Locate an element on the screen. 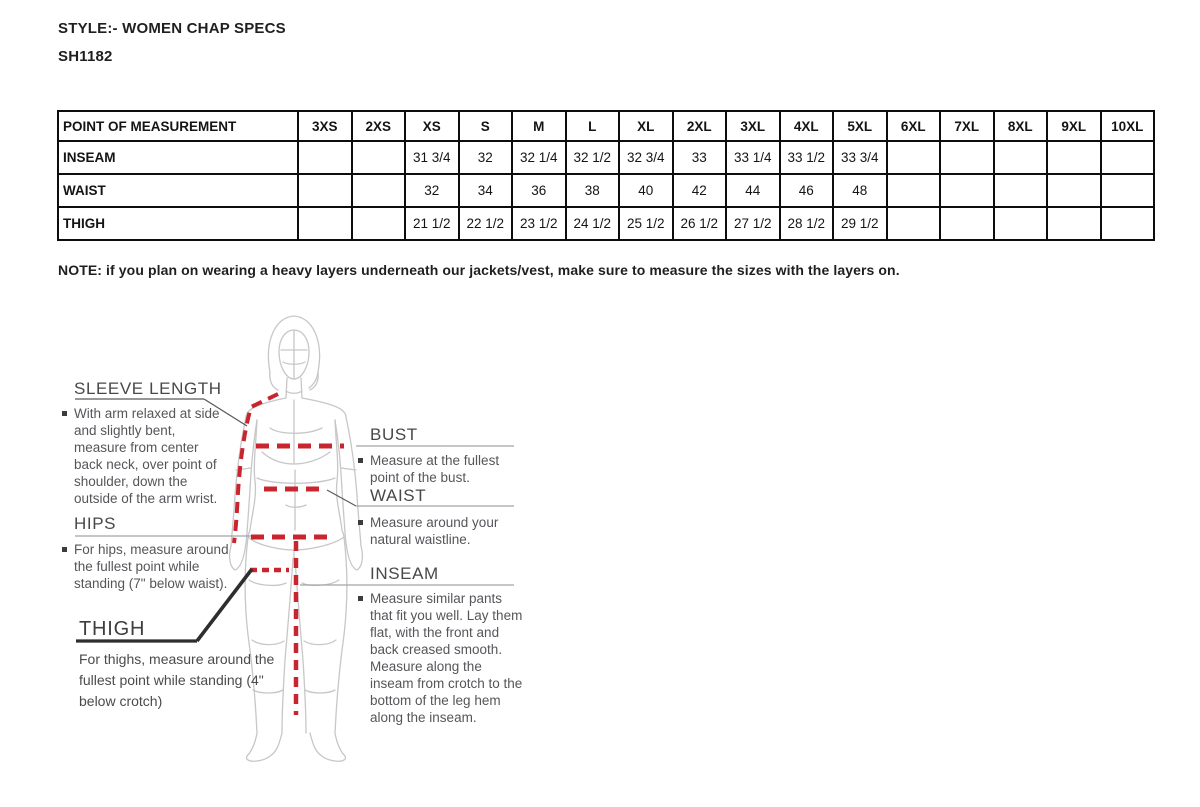 Image resolution: width=1200 pixels, height=807 pixels. size-column-header: L is located at coordinates (592, 126).